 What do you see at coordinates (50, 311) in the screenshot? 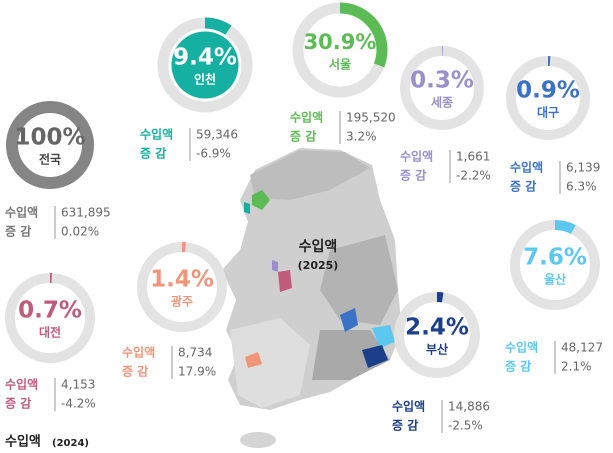
I see `share-label: 0.7%` at bounding box center [50, 311].